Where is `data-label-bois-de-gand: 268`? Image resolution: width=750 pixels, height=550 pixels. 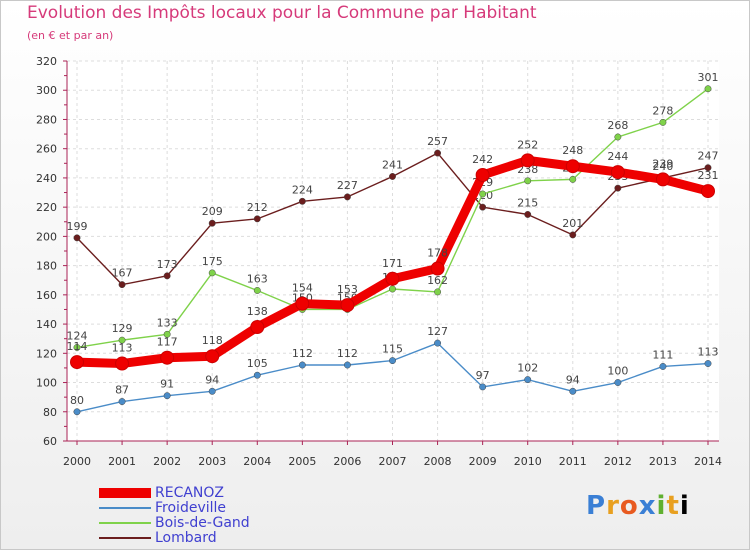 data-label-bois-de-gand: 268 is located at coordinates (617, 125).